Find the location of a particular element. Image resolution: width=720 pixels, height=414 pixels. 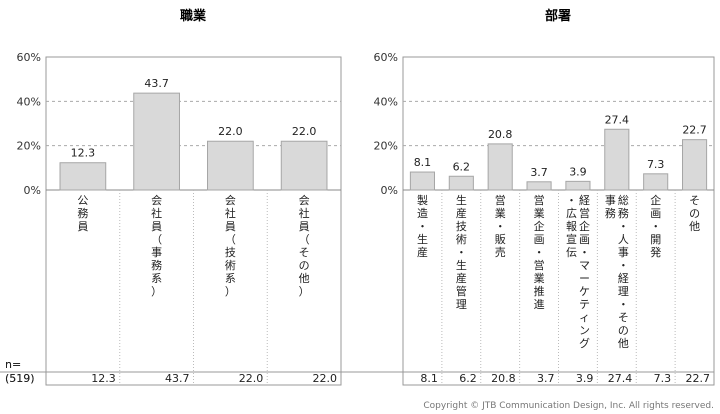

category-label: 経営企画・マーケティング・広報宣伝 is located at coordinates (578, 272).